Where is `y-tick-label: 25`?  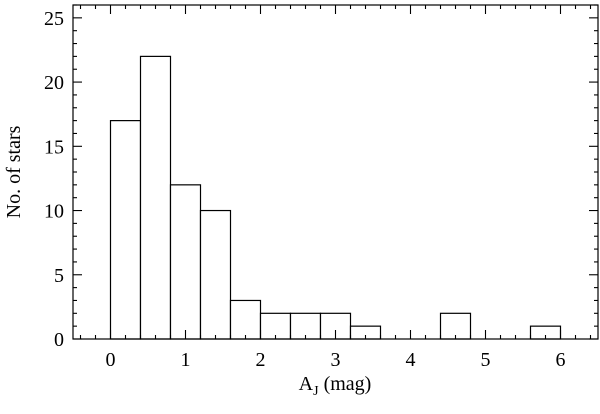
y-tick-label: 25 is located at coordinates (54, 19).